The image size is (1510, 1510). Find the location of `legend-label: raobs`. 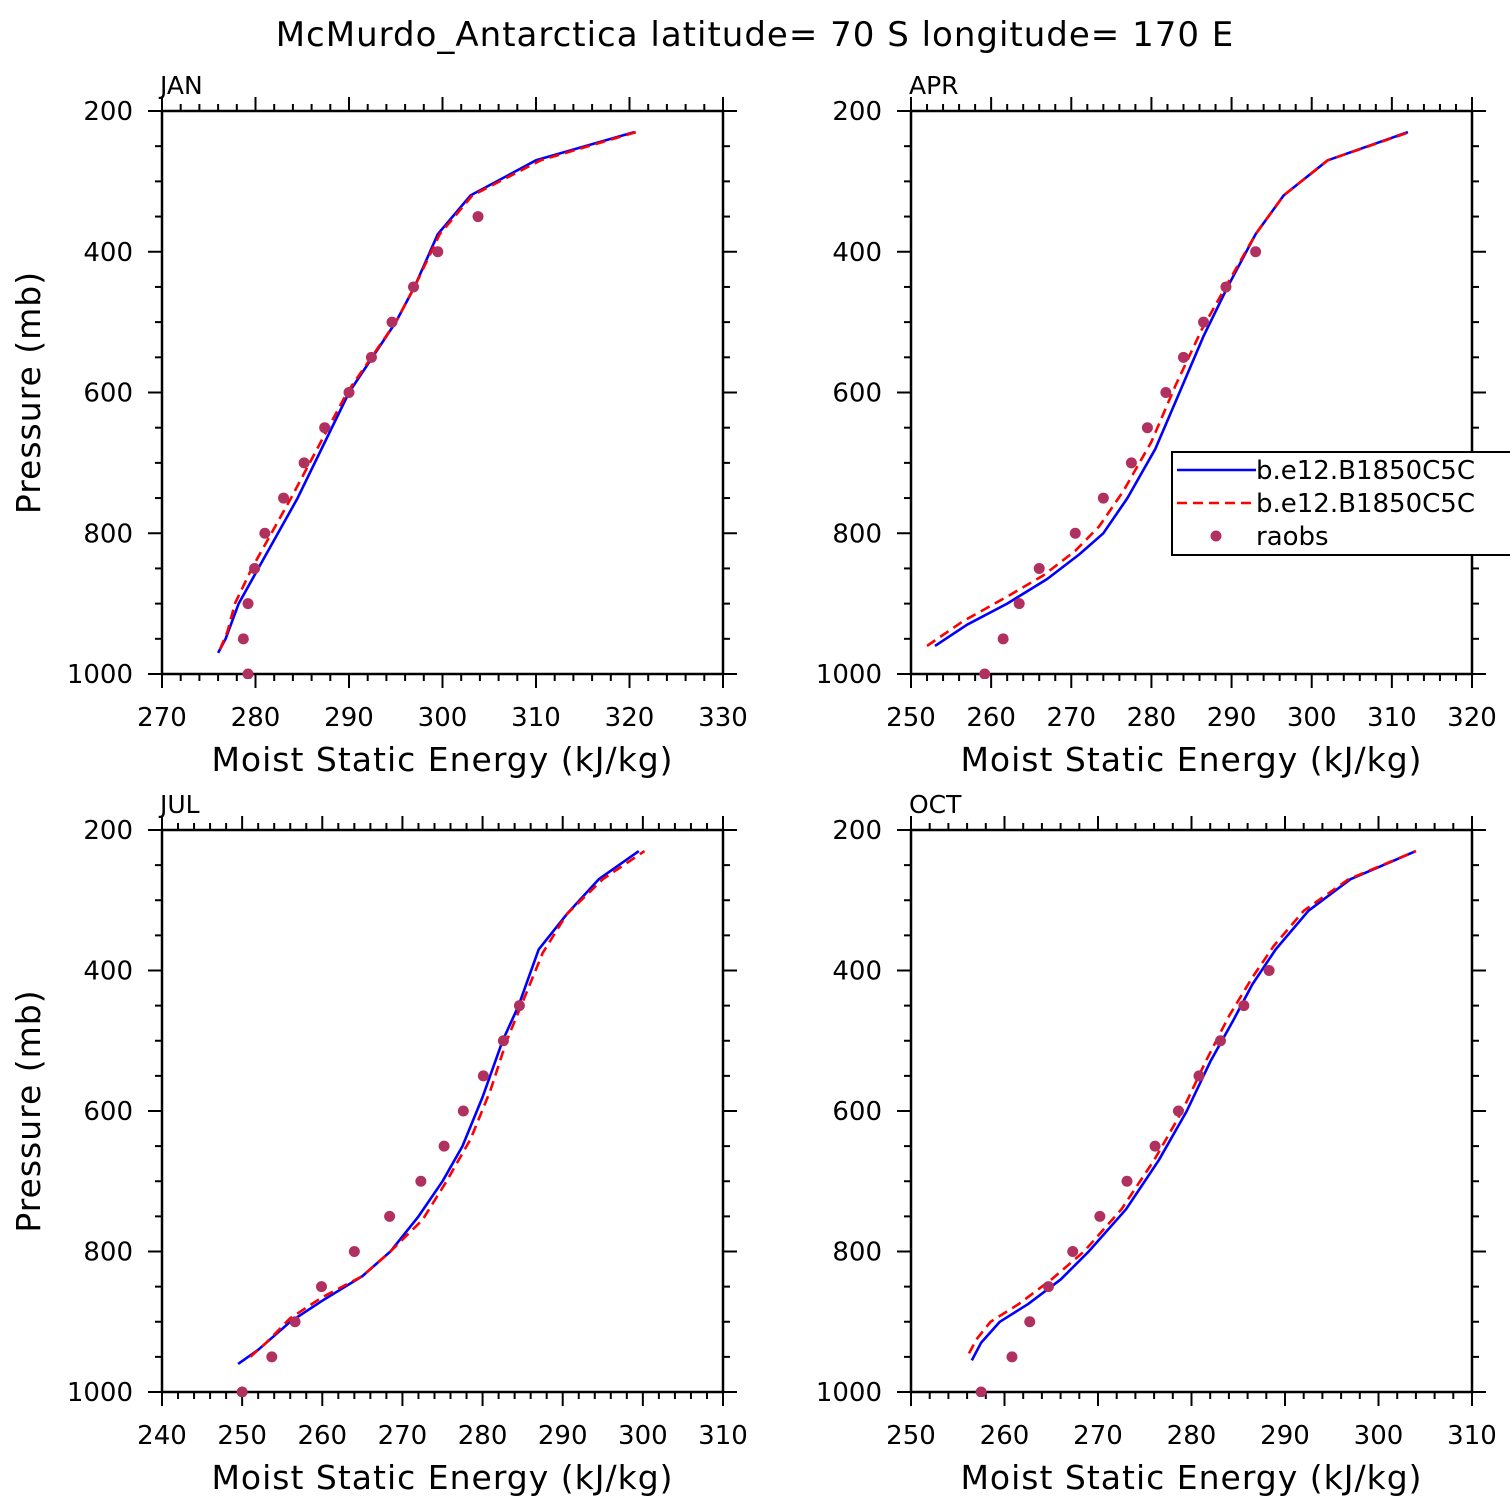

legend-label: raobs is located at coordinates (1292, 537).